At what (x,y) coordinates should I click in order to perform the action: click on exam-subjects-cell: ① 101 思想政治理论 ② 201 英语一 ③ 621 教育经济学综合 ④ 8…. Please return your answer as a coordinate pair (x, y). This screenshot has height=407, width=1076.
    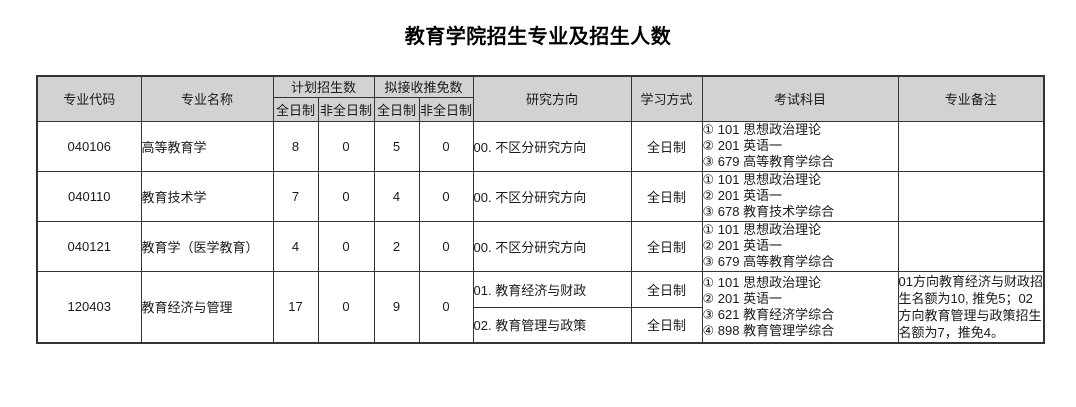
    Looking at the image, I should click on (800, 307).